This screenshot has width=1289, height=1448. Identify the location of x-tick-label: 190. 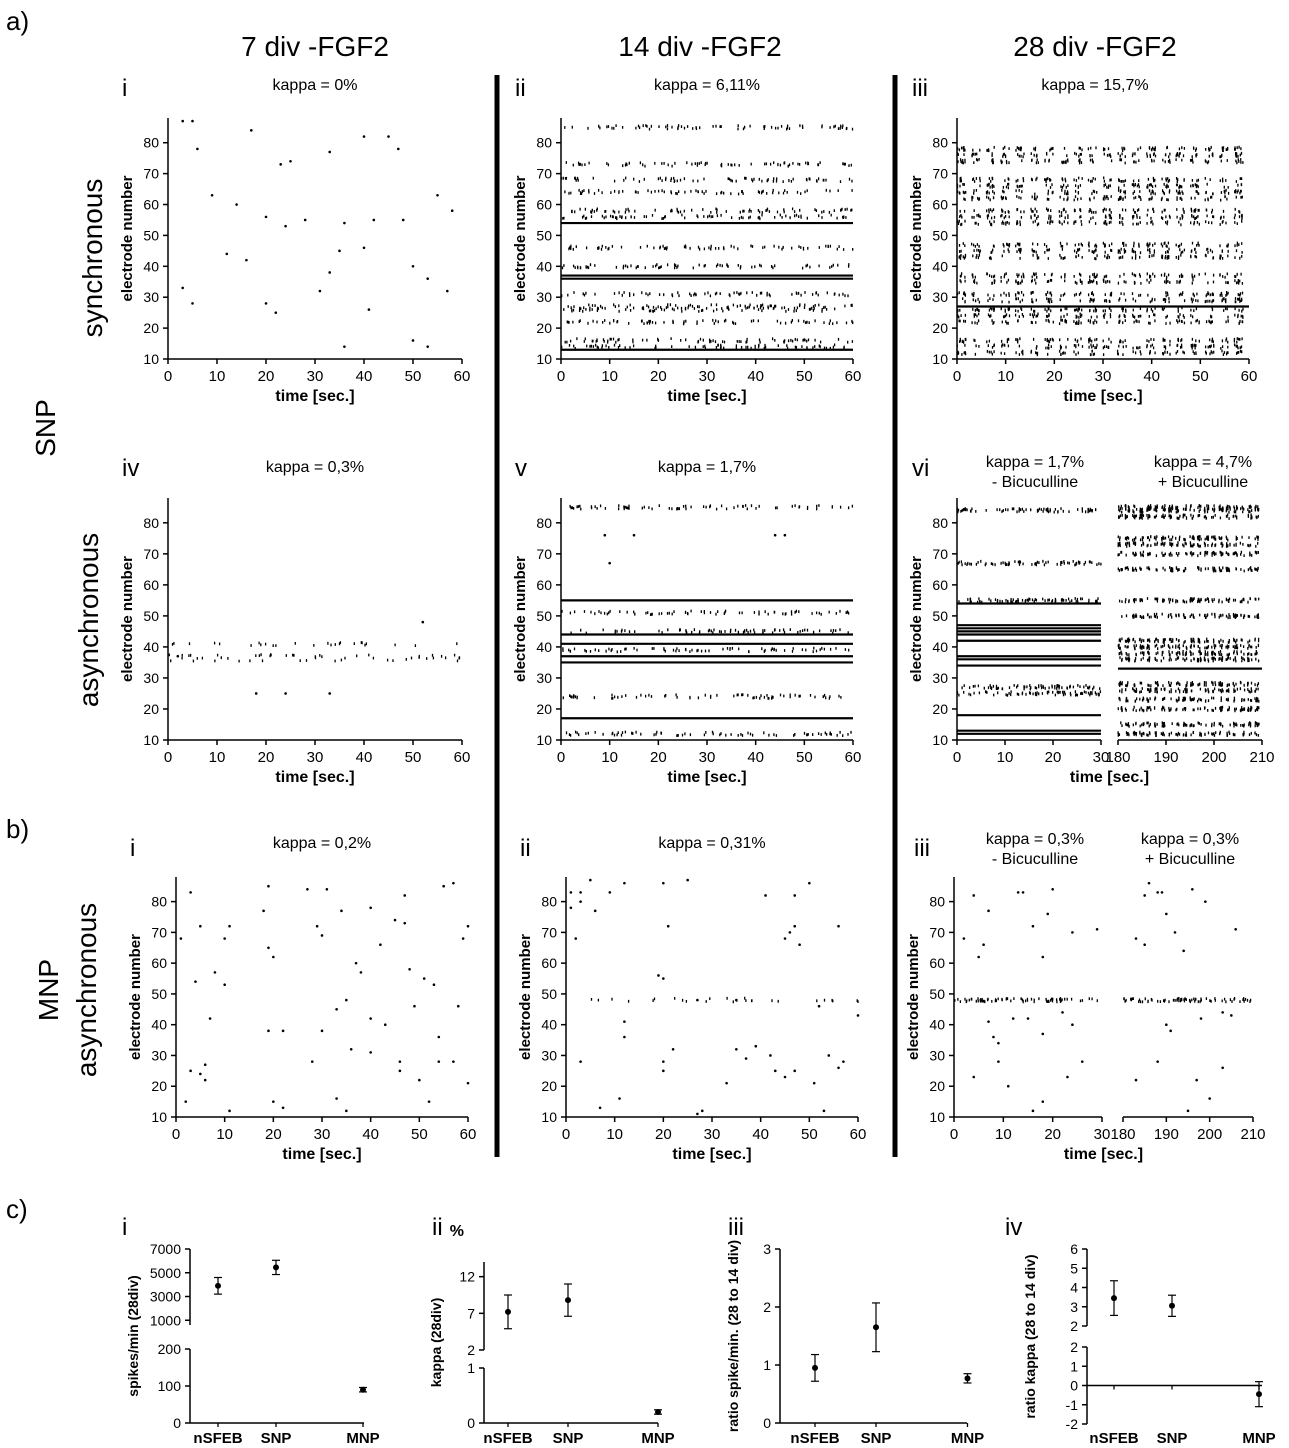
(1165, 757).